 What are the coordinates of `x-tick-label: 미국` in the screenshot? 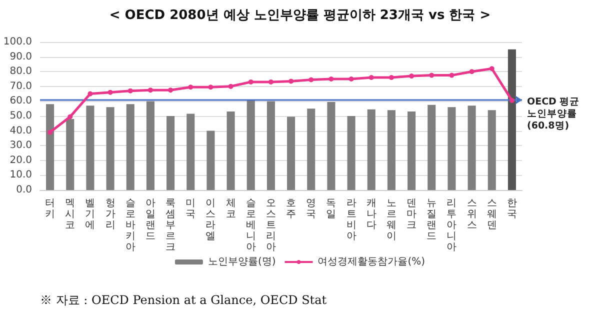 It's located at (191, 209).